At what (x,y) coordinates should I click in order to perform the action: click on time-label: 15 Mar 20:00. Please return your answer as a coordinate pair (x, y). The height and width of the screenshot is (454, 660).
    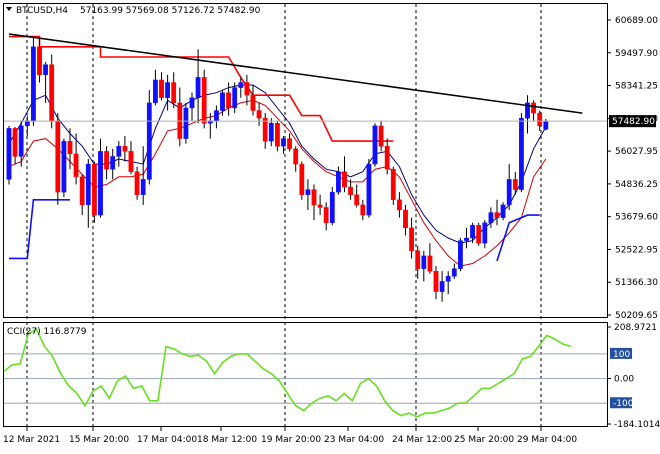
    Looking at the image, I should click on (99, 440).